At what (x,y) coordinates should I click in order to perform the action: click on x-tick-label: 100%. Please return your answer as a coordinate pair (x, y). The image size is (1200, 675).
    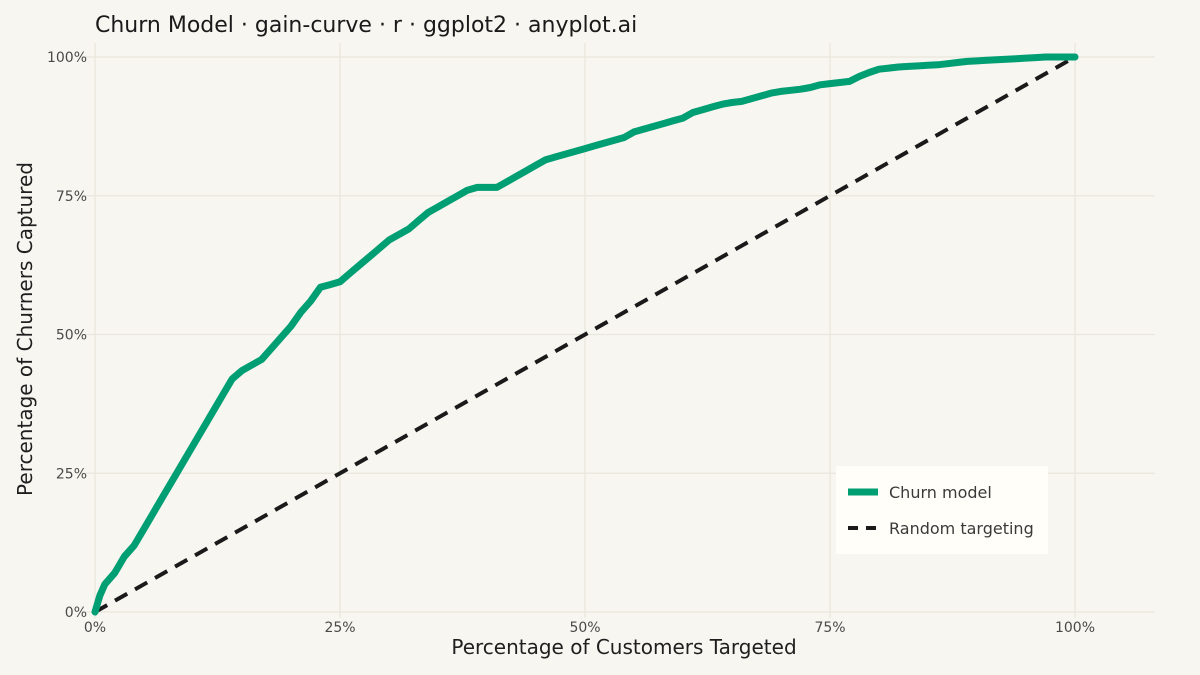
    Looking at the image, I should click on (1075, 628).